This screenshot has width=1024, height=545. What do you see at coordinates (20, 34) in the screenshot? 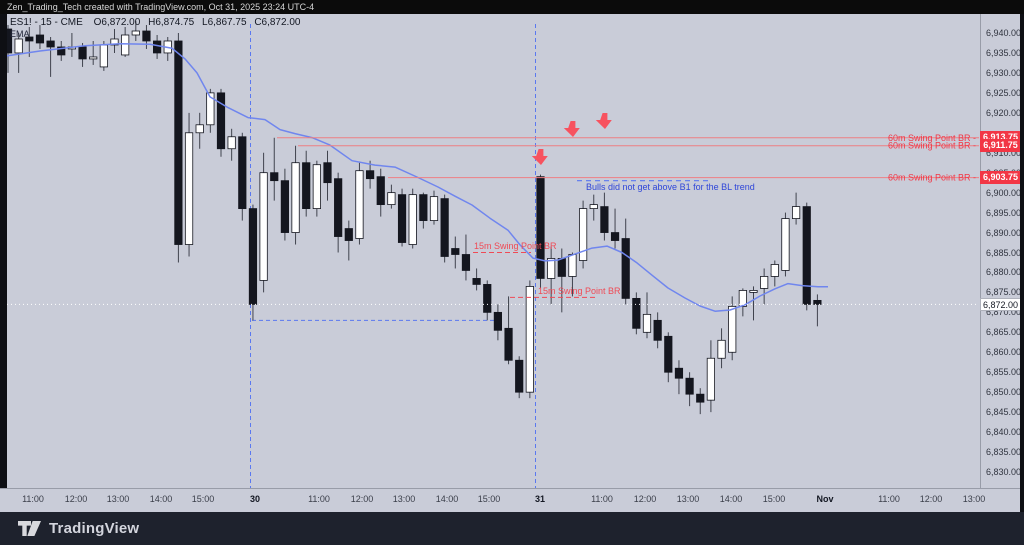
I see `indicator-legend: EMA` at bounding box center [20, 34].